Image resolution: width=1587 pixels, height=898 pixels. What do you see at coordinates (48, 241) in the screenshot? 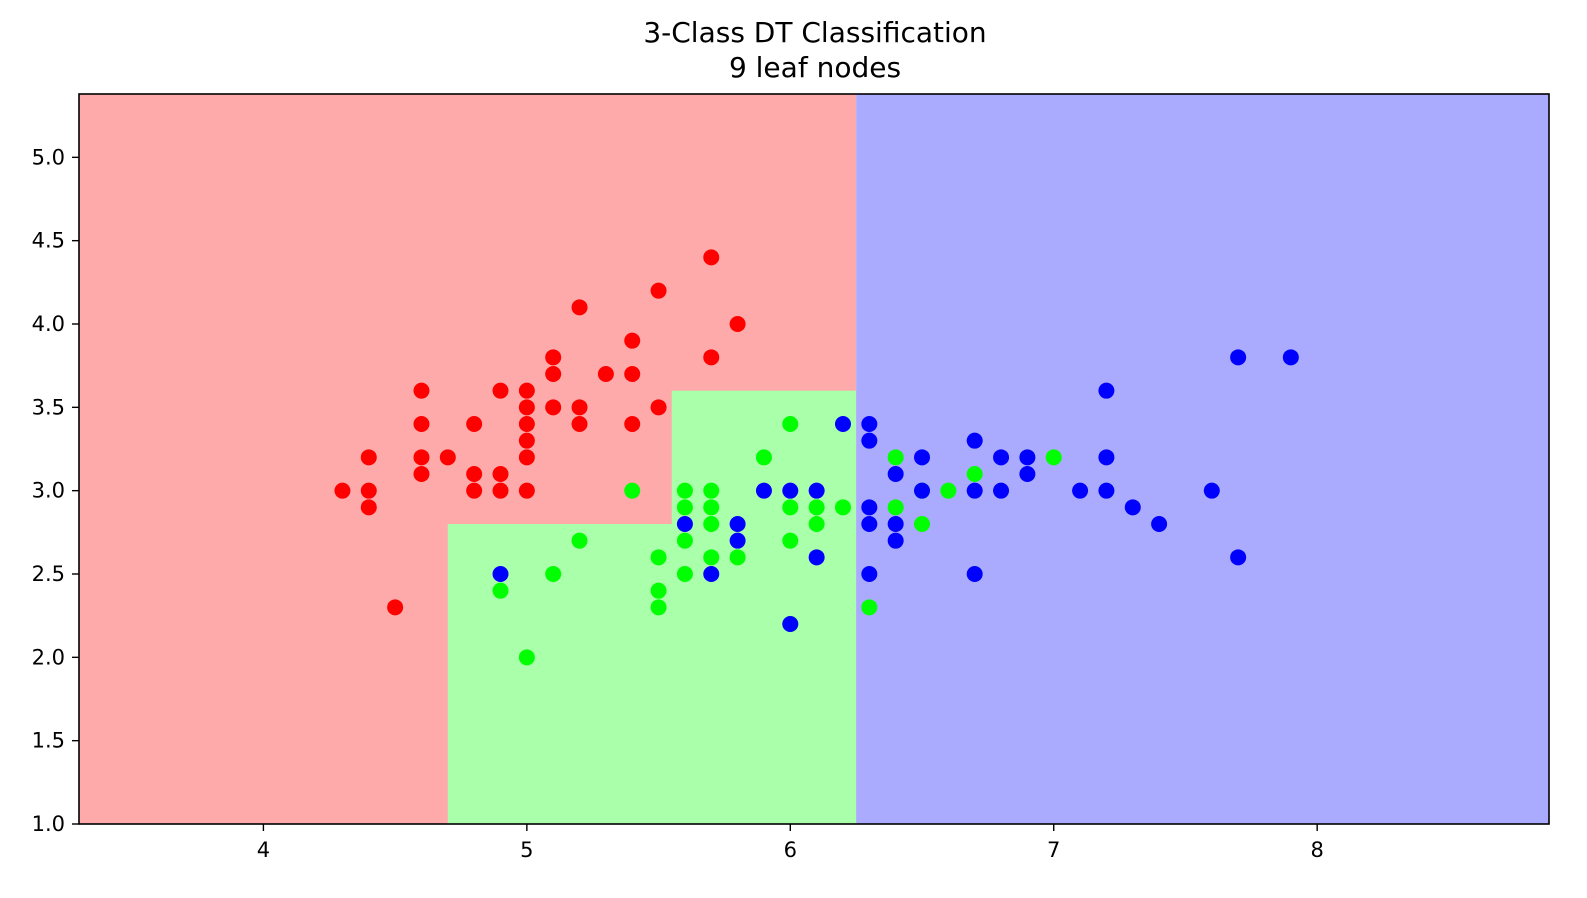
I see `y-tick-label: 4.5` at bounding box center [48, 241].